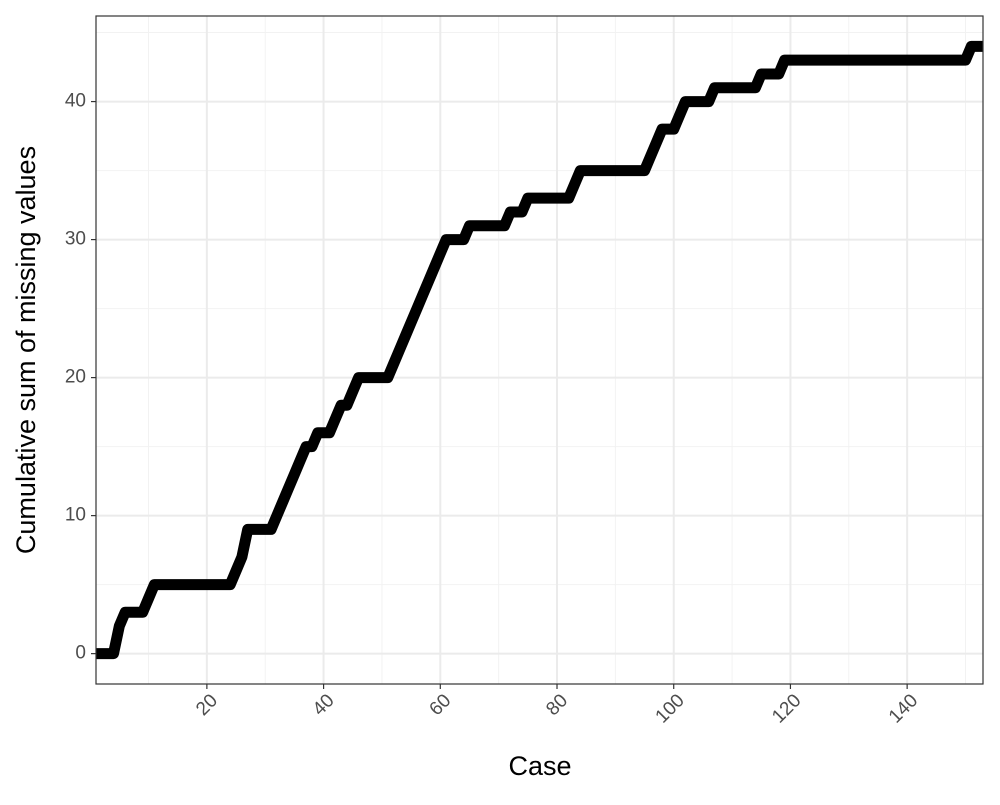 This screenshot has width=1000, height=805. I want to click on y-tick-label: 30, so click(75, 239).